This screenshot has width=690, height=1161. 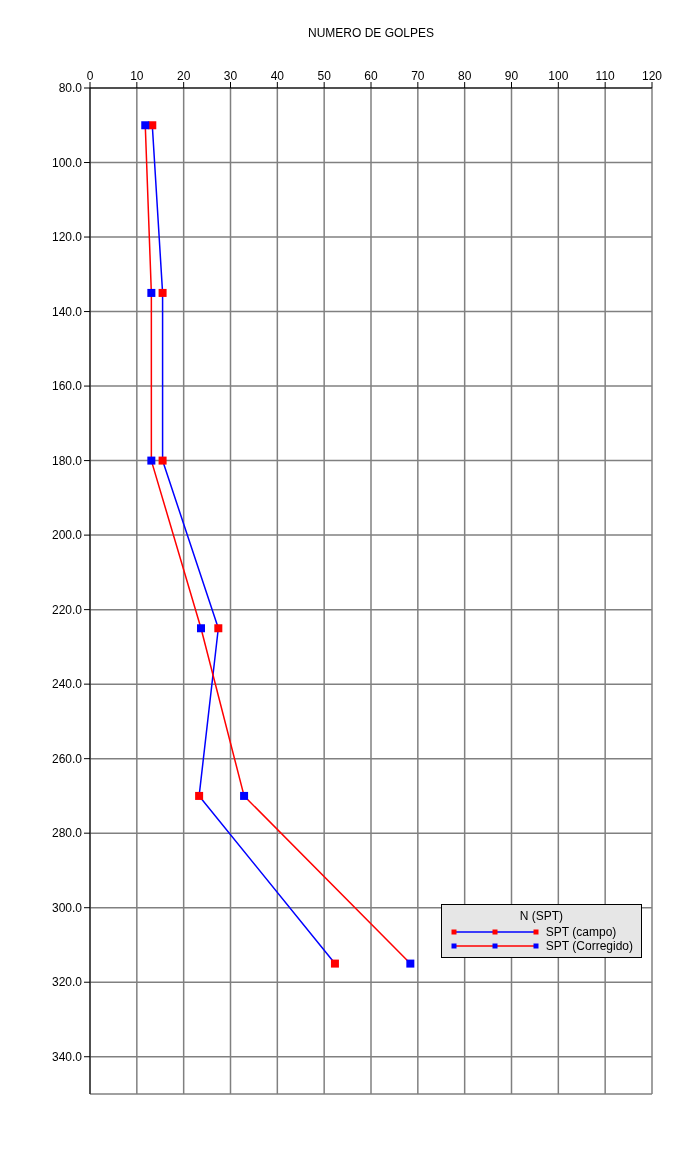 What do you see at coordinates (605, 76) in the screenshot?
I see `x-tick-label: 110` at bounding box center [605, 76].